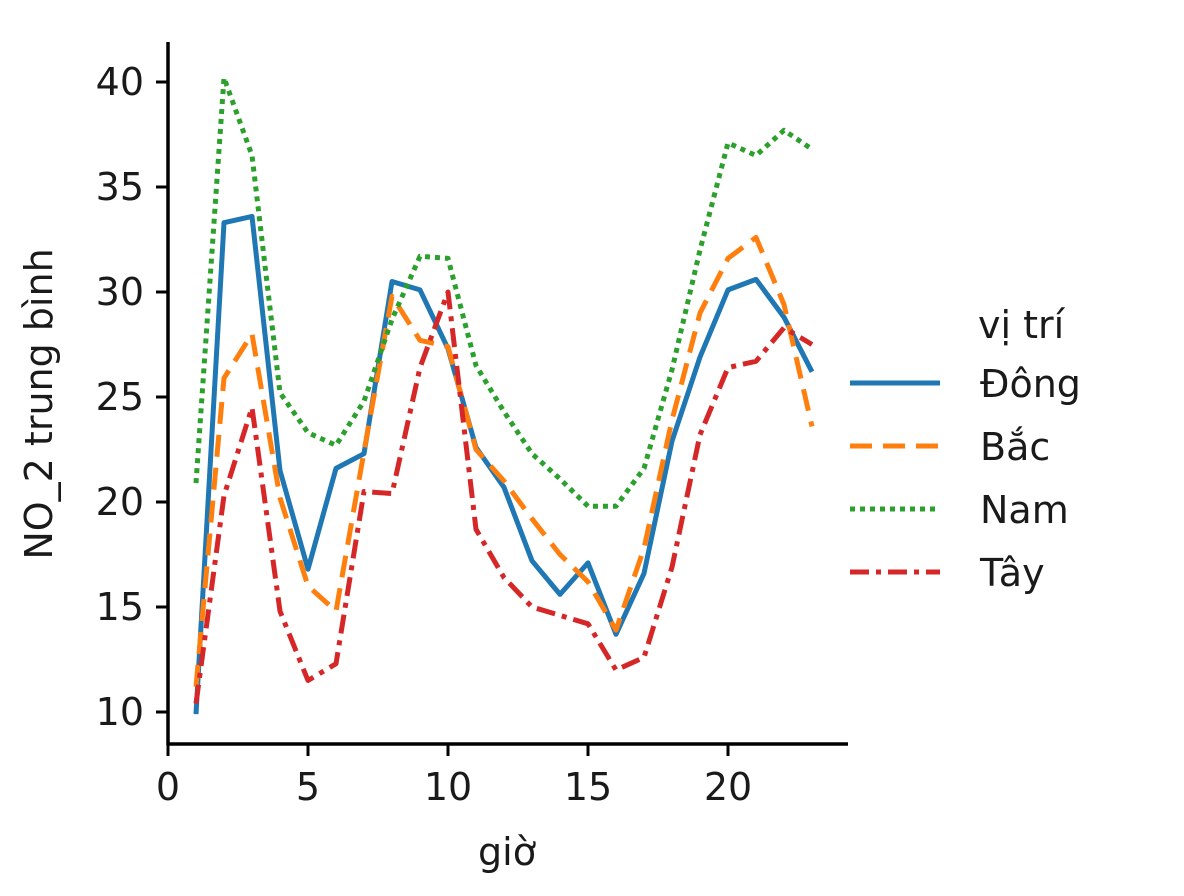 The image size is (1184, 896). What do you see at coordinates (120, 607) in the screenshot?
I see `y-tick-label: 15` at bounding box center [120, 607].